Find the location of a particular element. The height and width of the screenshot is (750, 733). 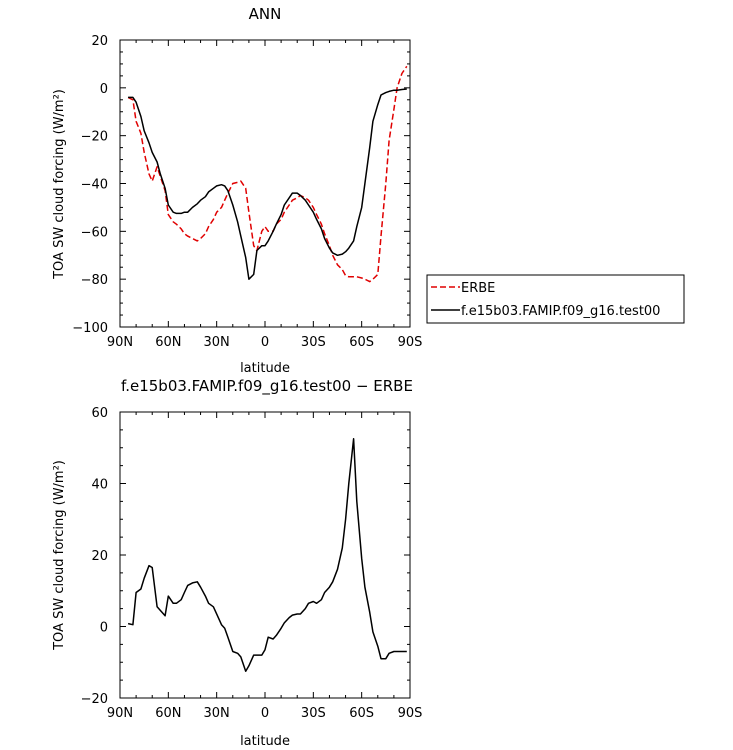

legend-box is located at coordinates (555, 299).